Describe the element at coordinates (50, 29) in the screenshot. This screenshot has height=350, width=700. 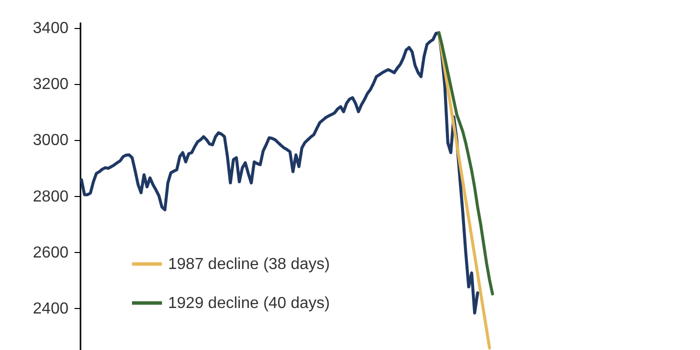
I see `y-tick-label: 3400` at that location.